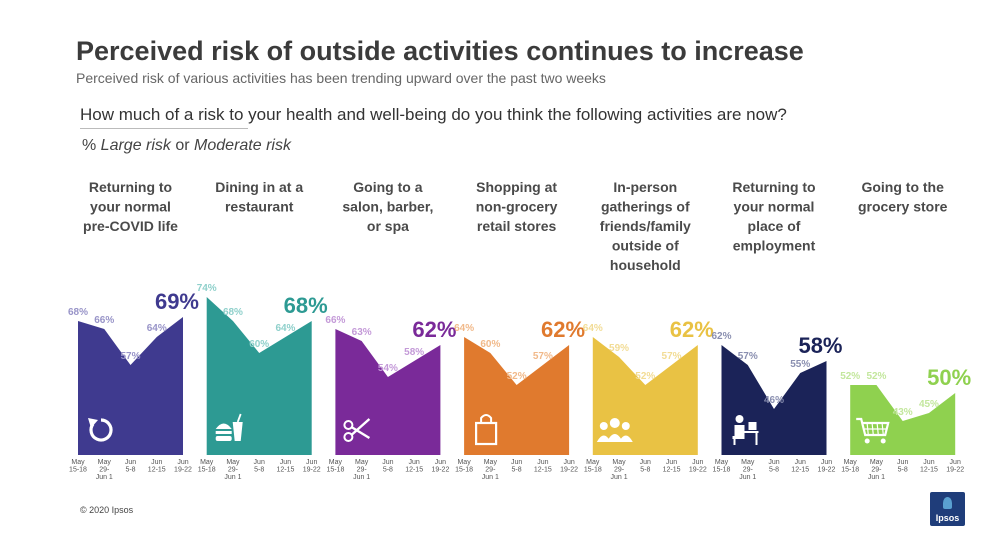  I want to click on shopping-bag-icon, so click(486, 430).